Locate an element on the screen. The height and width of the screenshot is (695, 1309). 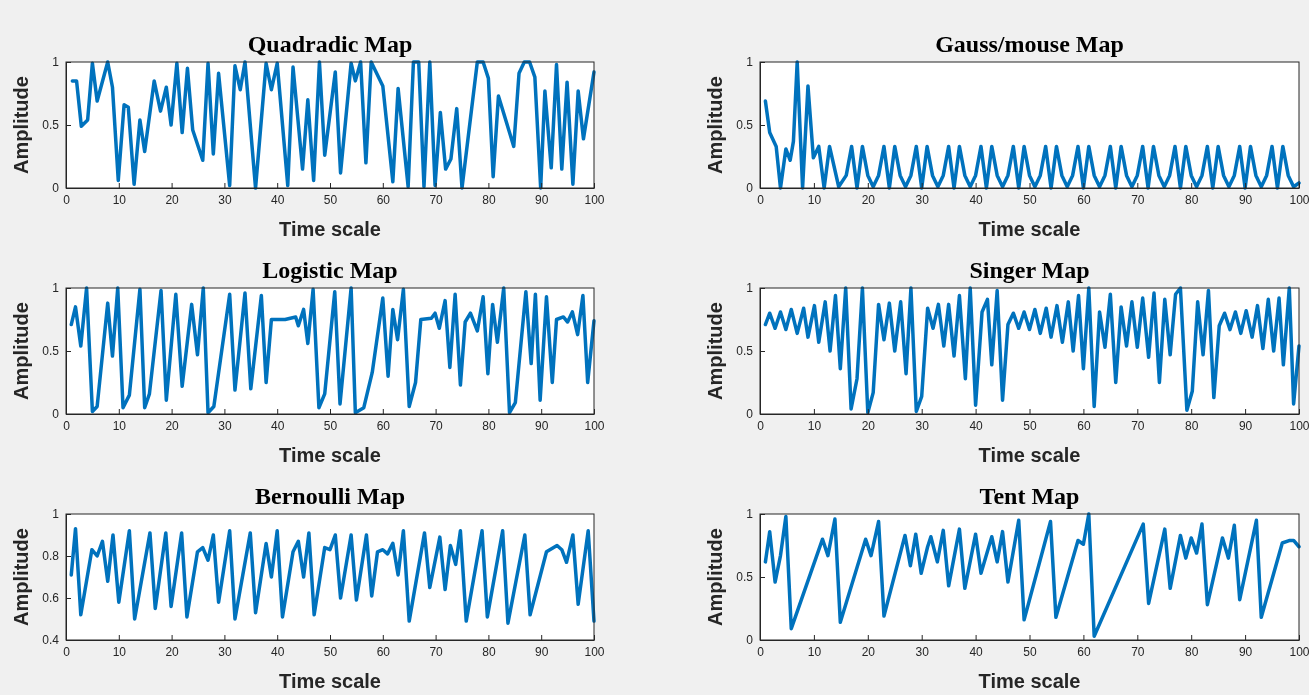
chart-title: Tent Map is located at coordinates (1029, 496).